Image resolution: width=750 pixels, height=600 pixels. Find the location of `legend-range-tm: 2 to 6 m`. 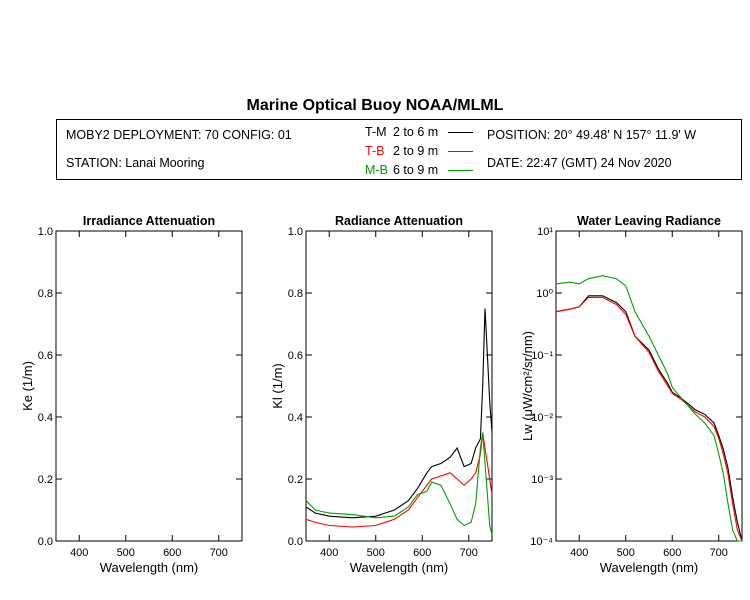

legend-range-tm: 2 to 6 m is located at coordinates (416, 132).